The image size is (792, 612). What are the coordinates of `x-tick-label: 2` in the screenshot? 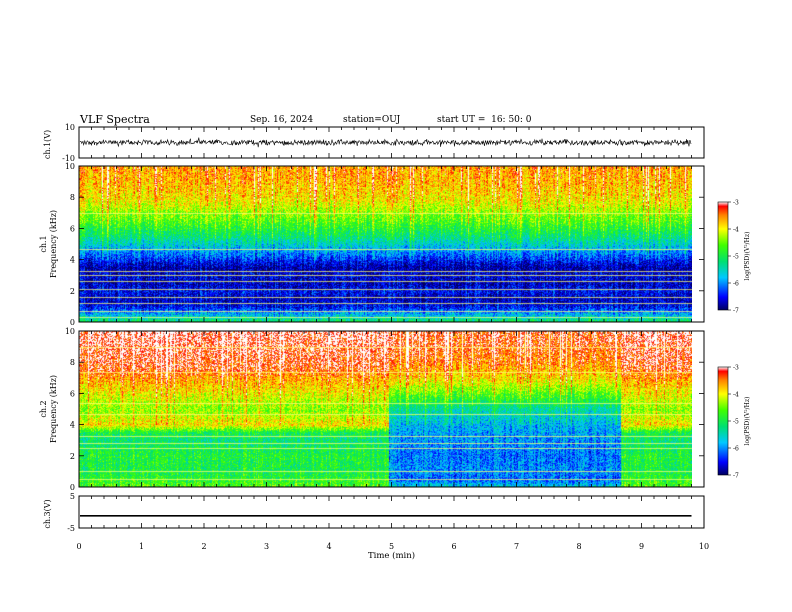 It's located at (203, 546).